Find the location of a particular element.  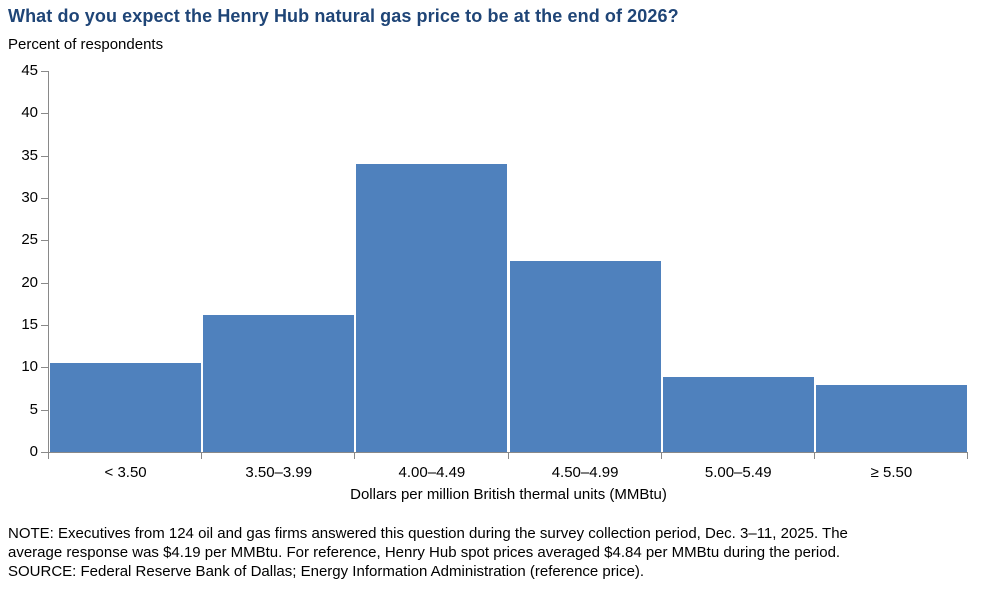

y-axis-unit-label: Percent of respondents is located at coordinates (86, 44).